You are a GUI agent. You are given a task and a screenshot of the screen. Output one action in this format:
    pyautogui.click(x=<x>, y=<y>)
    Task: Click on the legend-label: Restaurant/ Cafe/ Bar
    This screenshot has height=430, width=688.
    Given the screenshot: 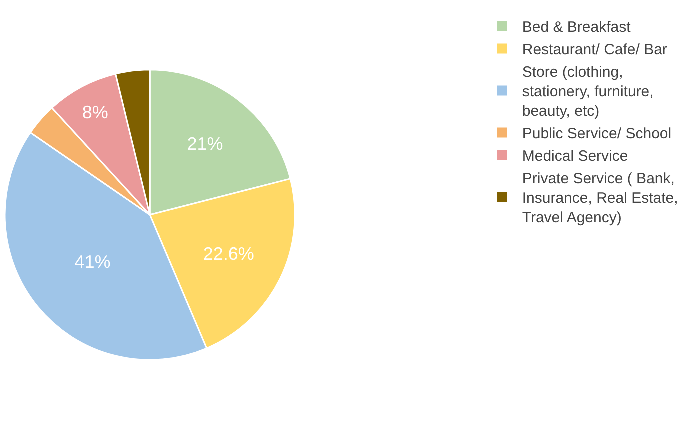 What is the action you would take?
    pyautogui.click(x=595, y=50)
    